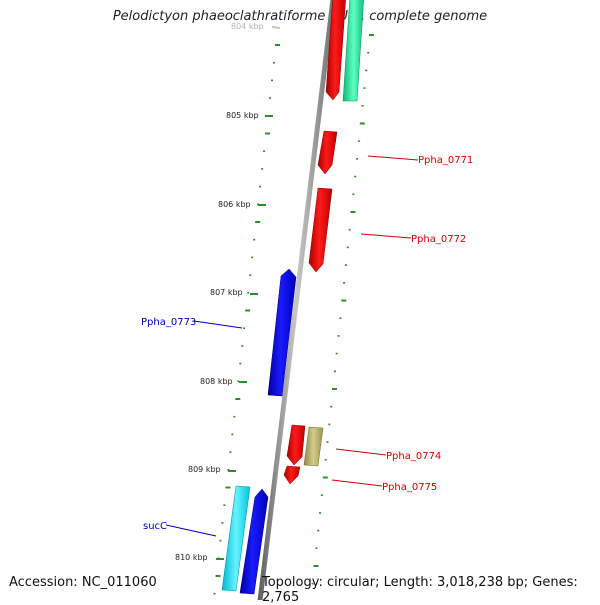 The image size is (600, 605). Describe the element at coordinates (353, 51) in the screenshot. I see `gene-arrow-green-top` at that location.